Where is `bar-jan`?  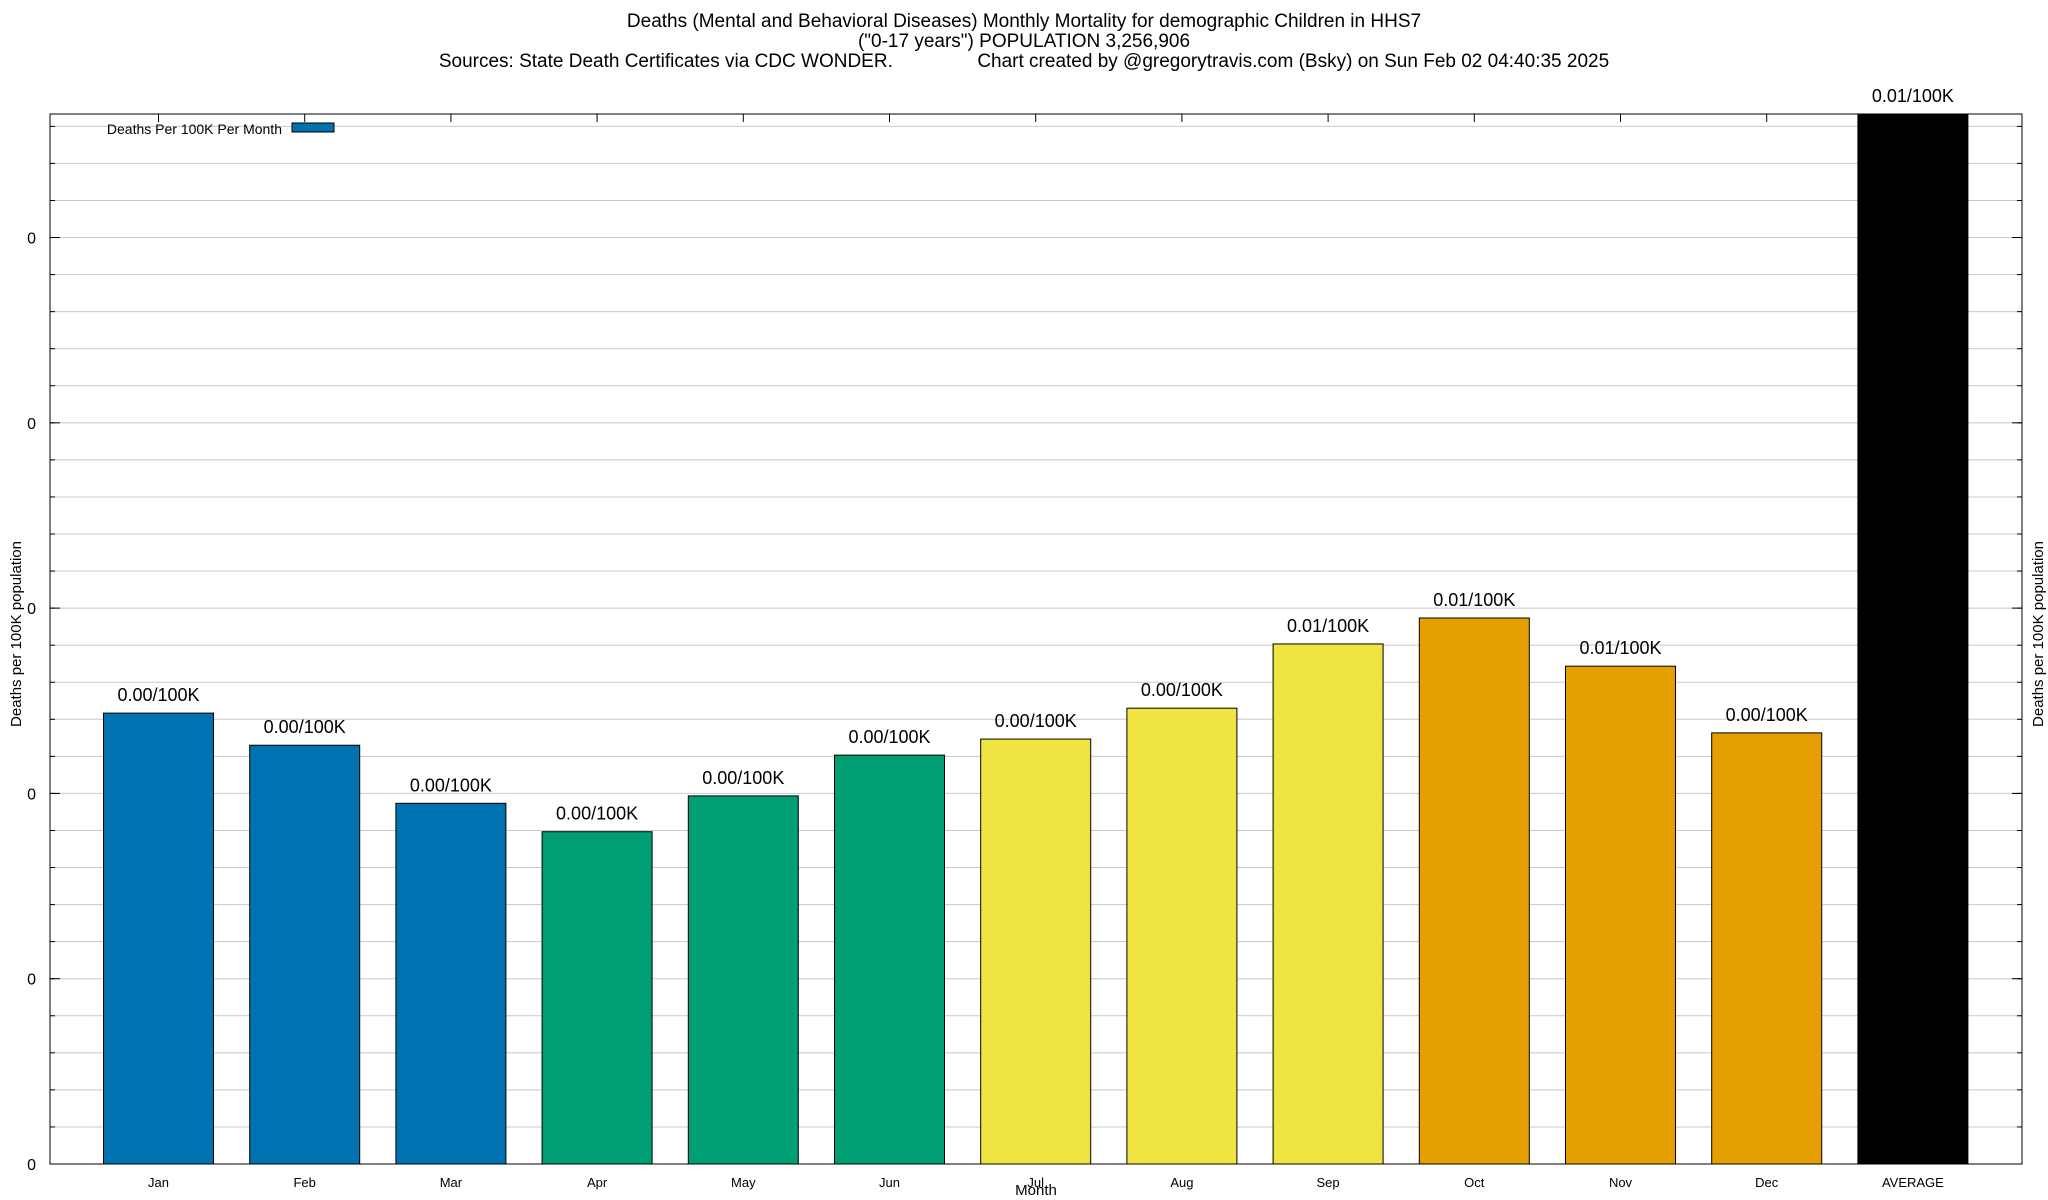 bar-jan is located at coordinates (158, 938).